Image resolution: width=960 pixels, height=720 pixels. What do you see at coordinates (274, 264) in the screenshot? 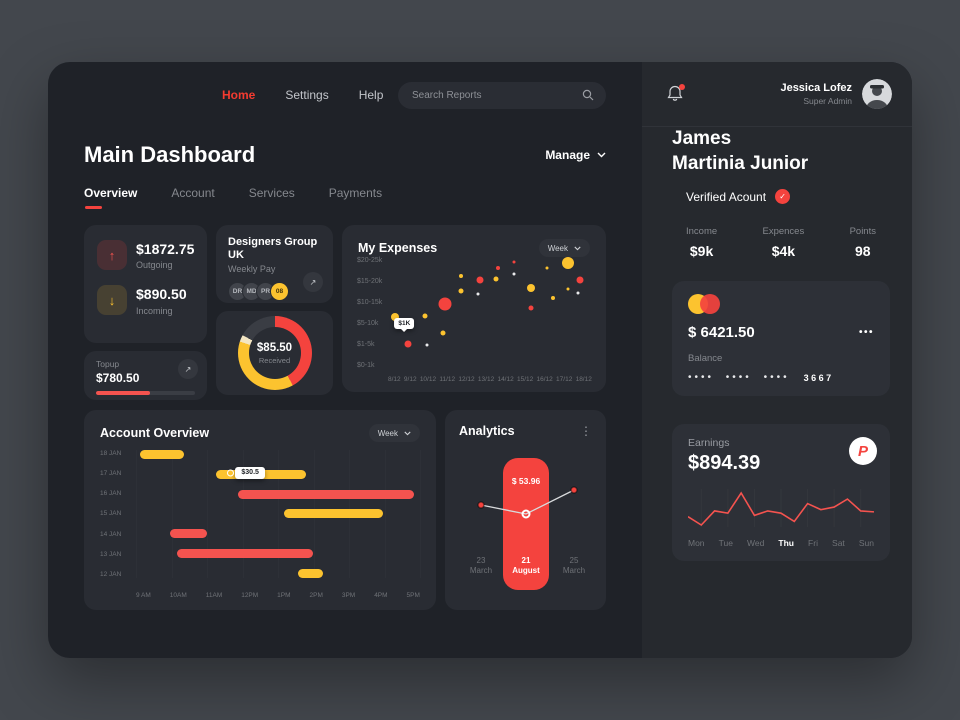
I see `team-card: Designers Group UK Weekly Pay DR MD PR 08 ↗` at bounding box center [274, 264].